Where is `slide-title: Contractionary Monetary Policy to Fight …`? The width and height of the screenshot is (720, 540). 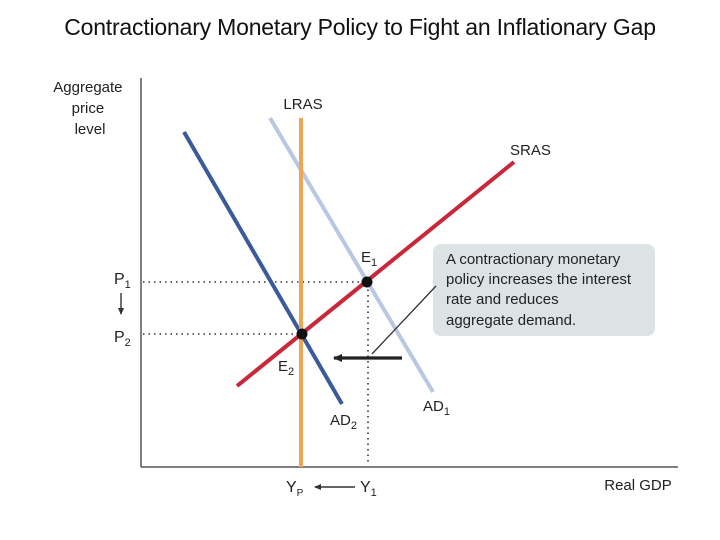 slide-title: Contractionary Monetary Policy to Fight … is located at coordinates (360, 27).